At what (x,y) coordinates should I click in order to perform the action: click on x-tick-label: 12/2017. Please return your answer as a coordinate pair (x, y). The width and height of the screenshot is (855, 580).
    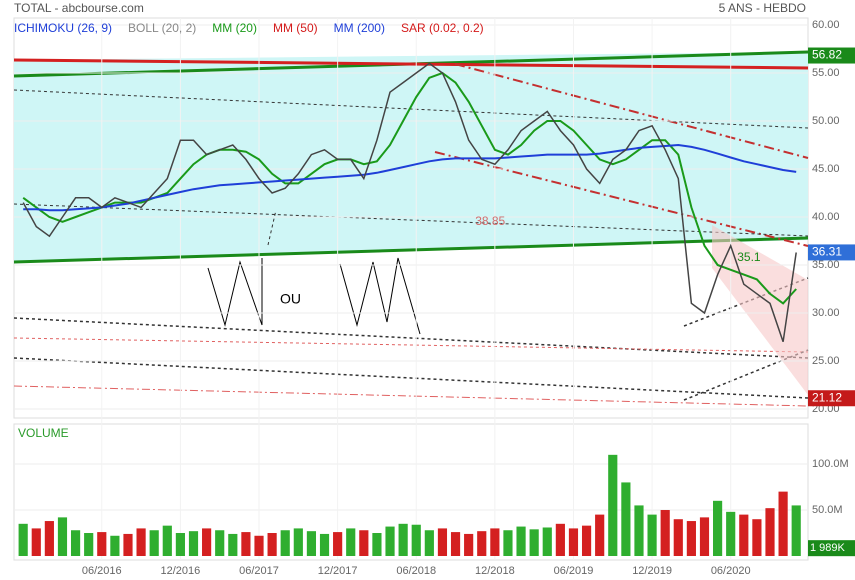
    Looking at the image, I should click on (338, 571).